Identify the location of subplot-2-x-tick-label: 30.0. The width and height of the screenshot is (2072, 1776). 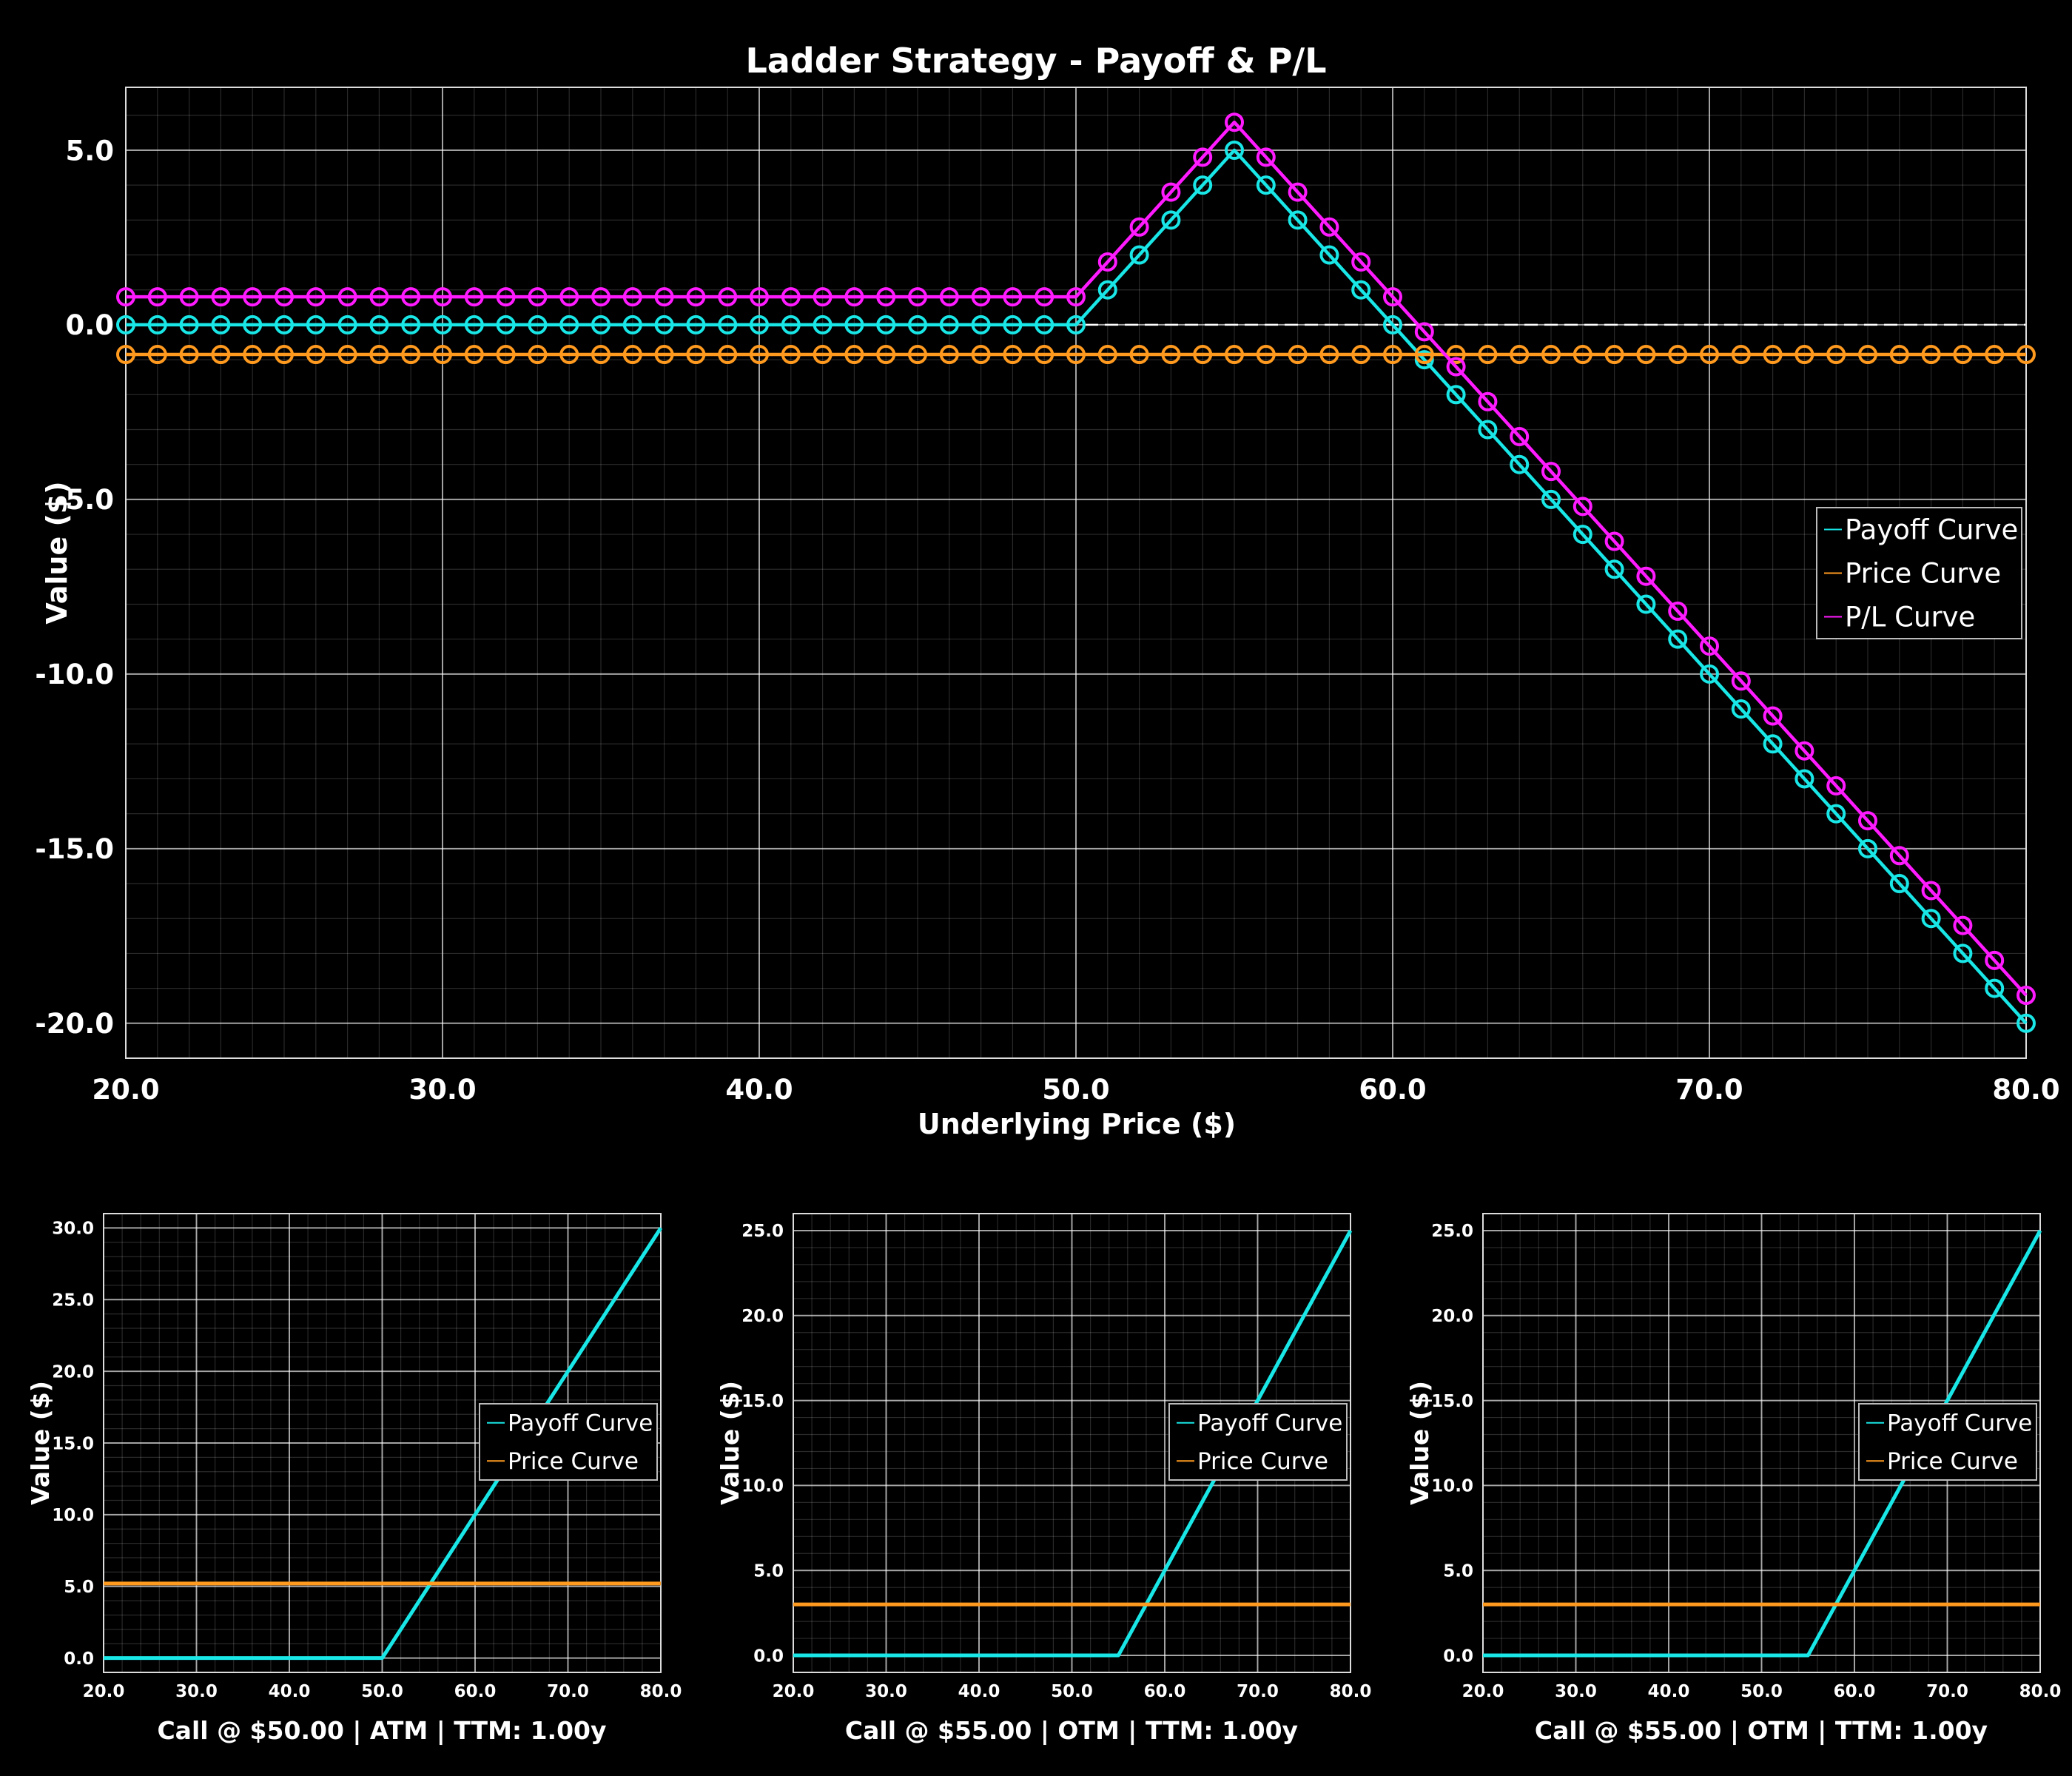
(886, 1691).